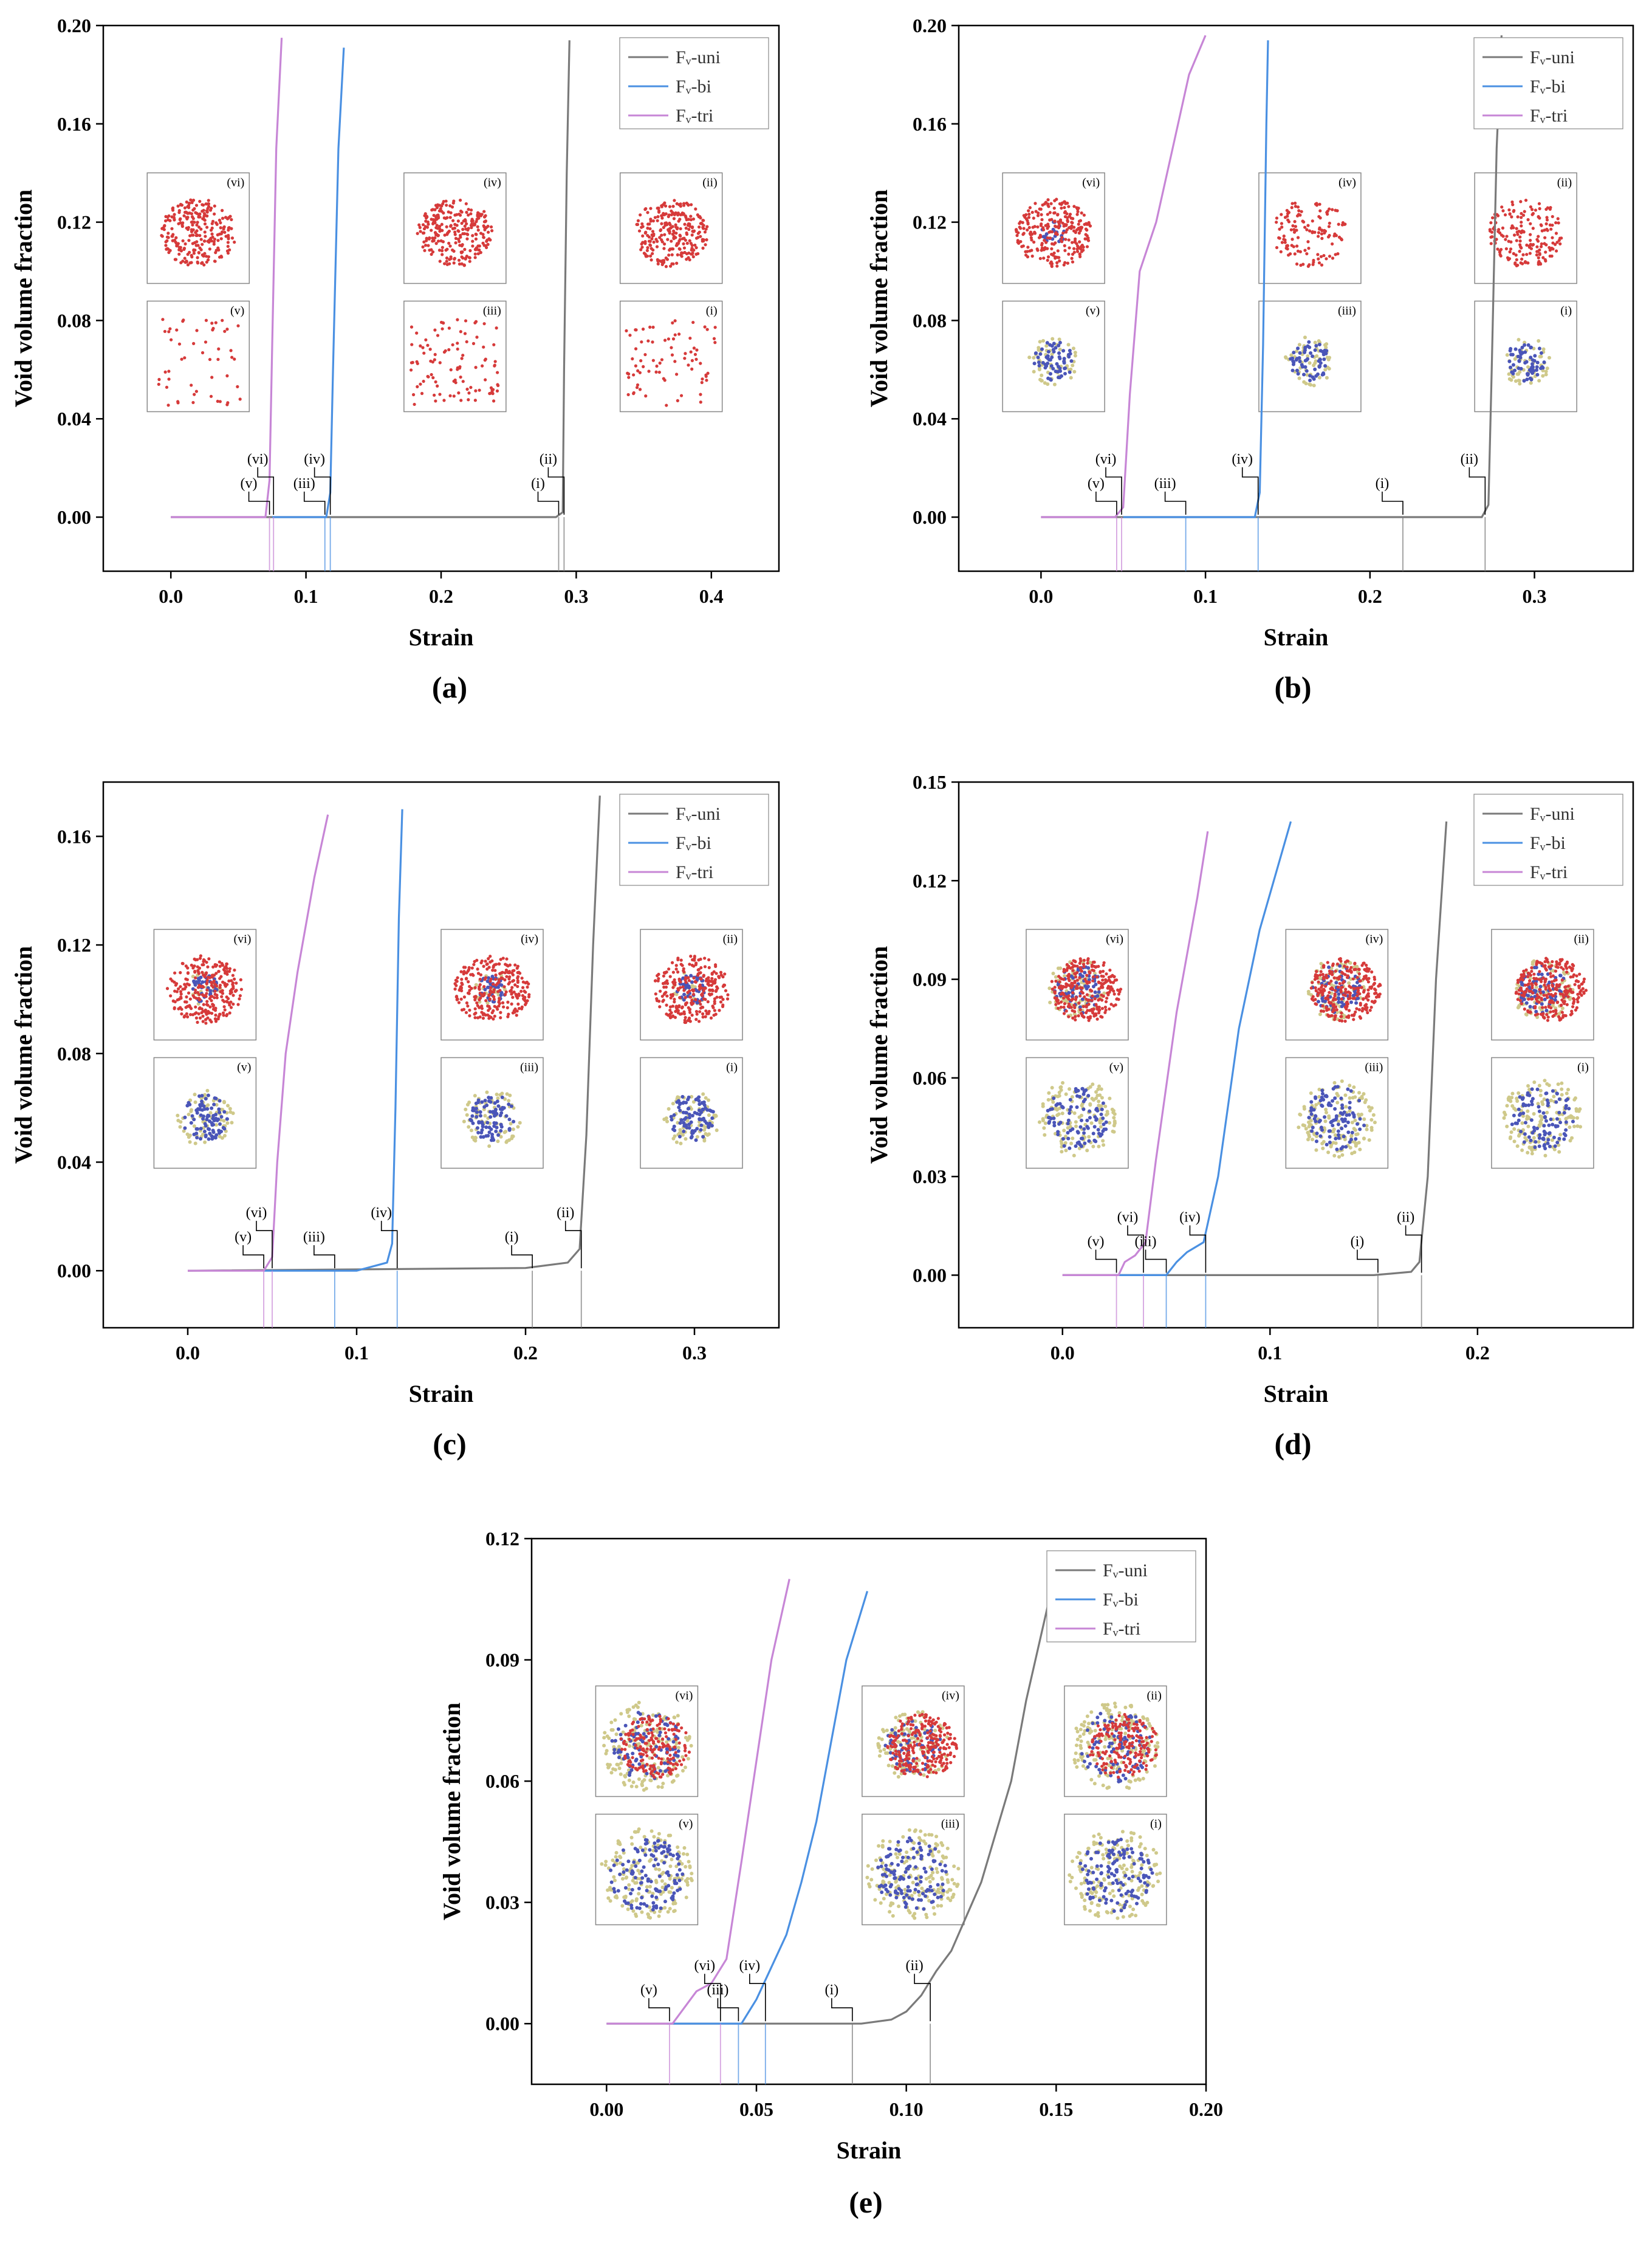  Describe the element at coordinates (1077, 984) in the screenshot. I see `inset-snapshot-vi: (vi)` at that location.